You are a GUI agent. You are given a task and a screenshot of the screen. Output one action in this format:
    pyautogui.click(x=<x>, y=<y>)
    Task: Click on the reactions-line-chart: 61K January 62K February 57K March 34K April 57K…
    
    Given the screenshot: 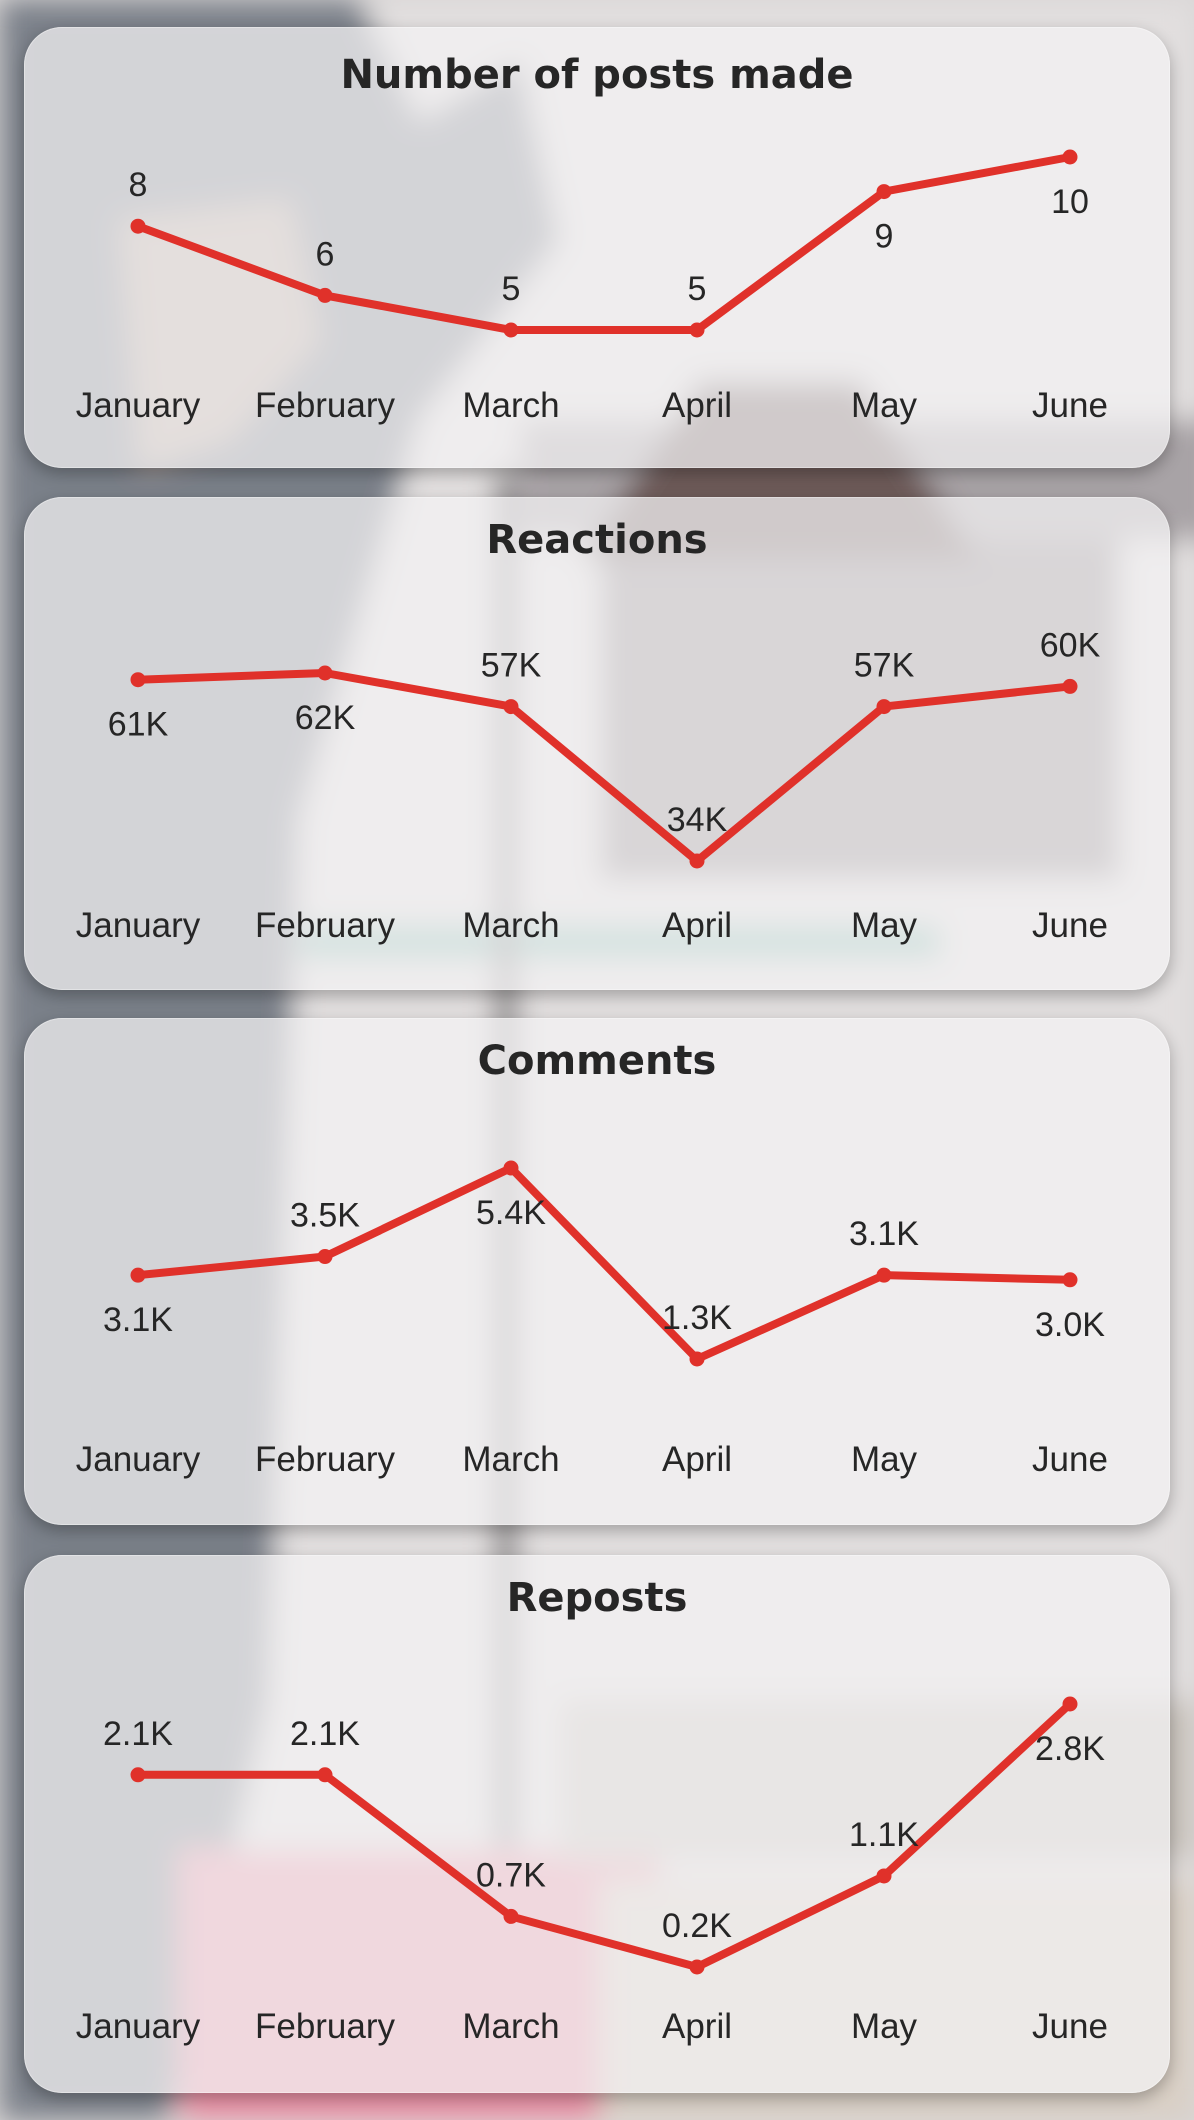 What is the action you would take?
    pyautogui.click(x=592, y=785)
    